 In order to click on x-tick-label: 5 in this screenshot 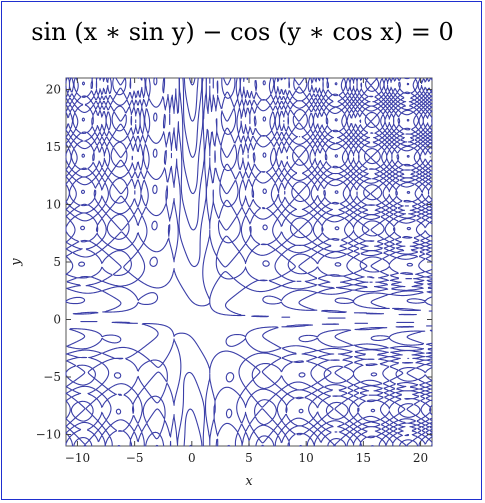, I will do `click(249, 458)`.